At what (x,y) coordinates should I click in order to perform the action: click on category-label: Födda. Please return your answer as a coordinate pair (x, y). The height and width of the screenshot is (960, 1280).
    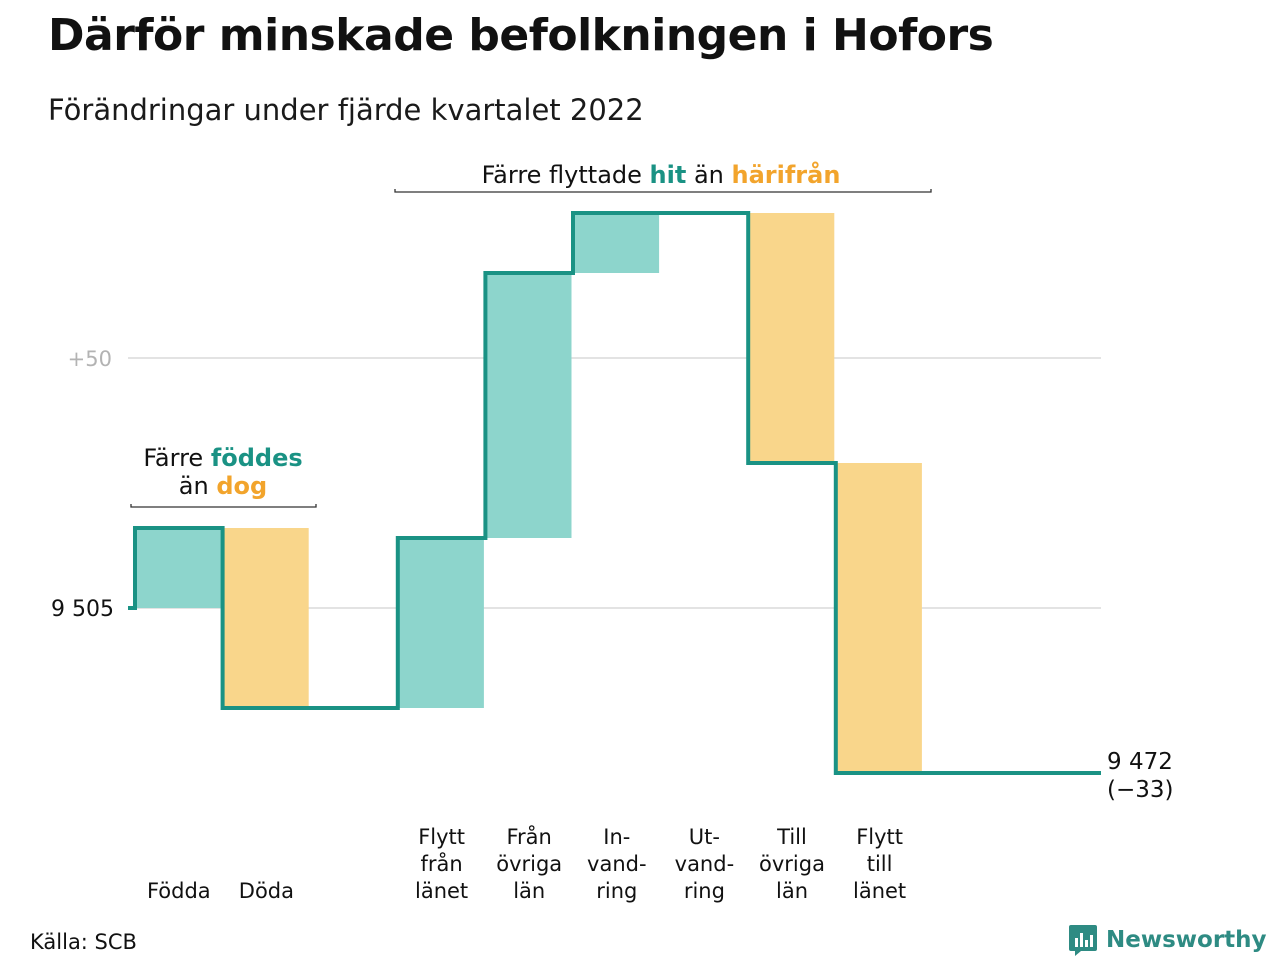
    Looking at the image, I should click on (179, 891).